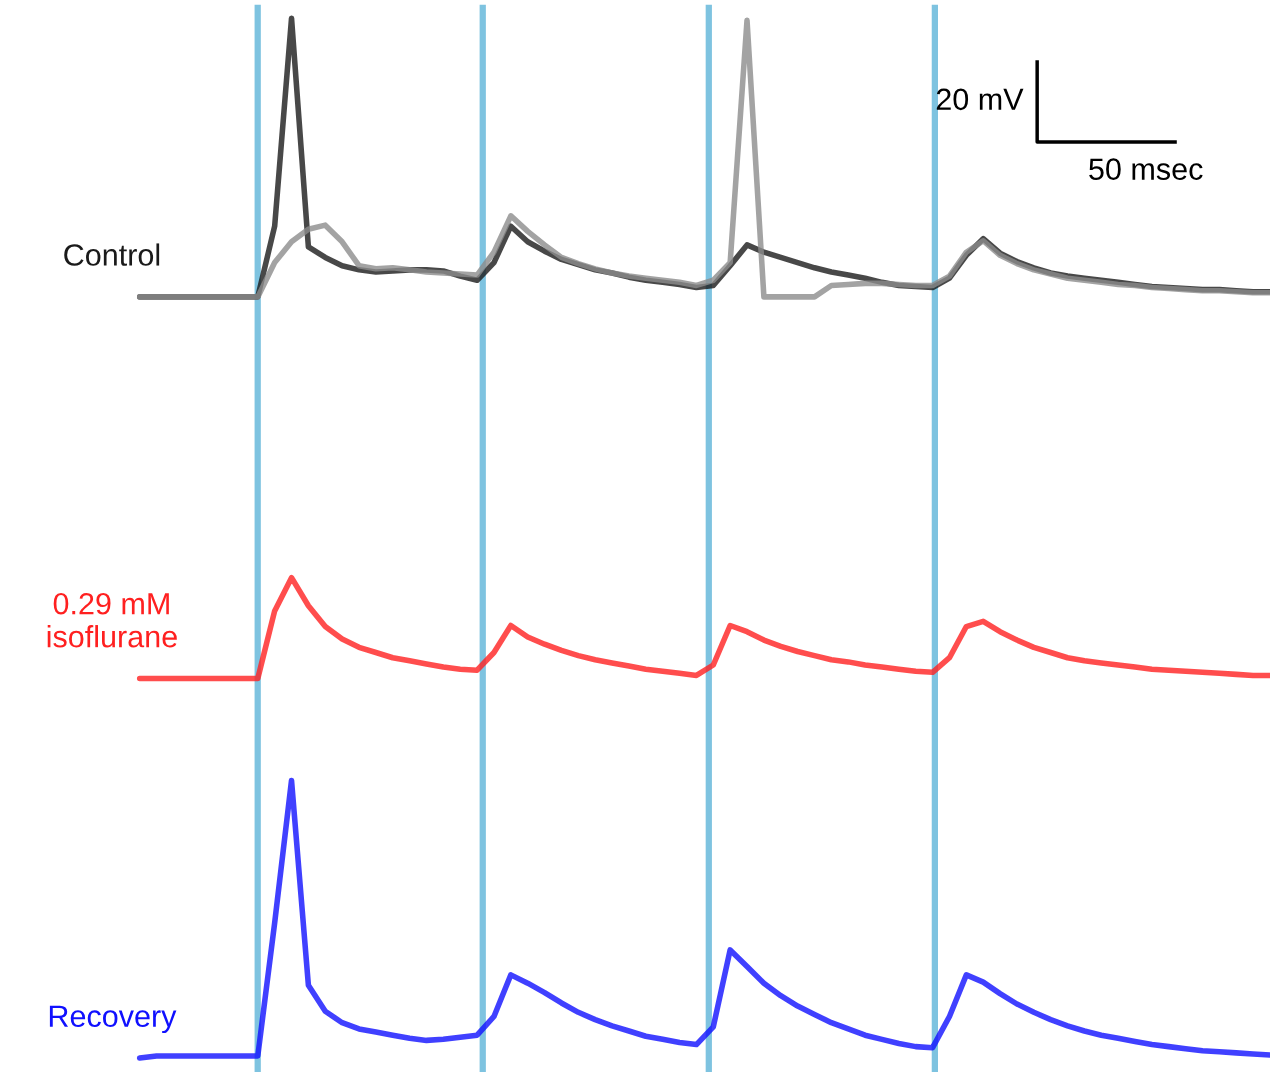 The width and height of the screenshot is (1270, 1072). Describe the element at coordinates (112, 254) in the screenshot. I see `series-label: Control` at that location.